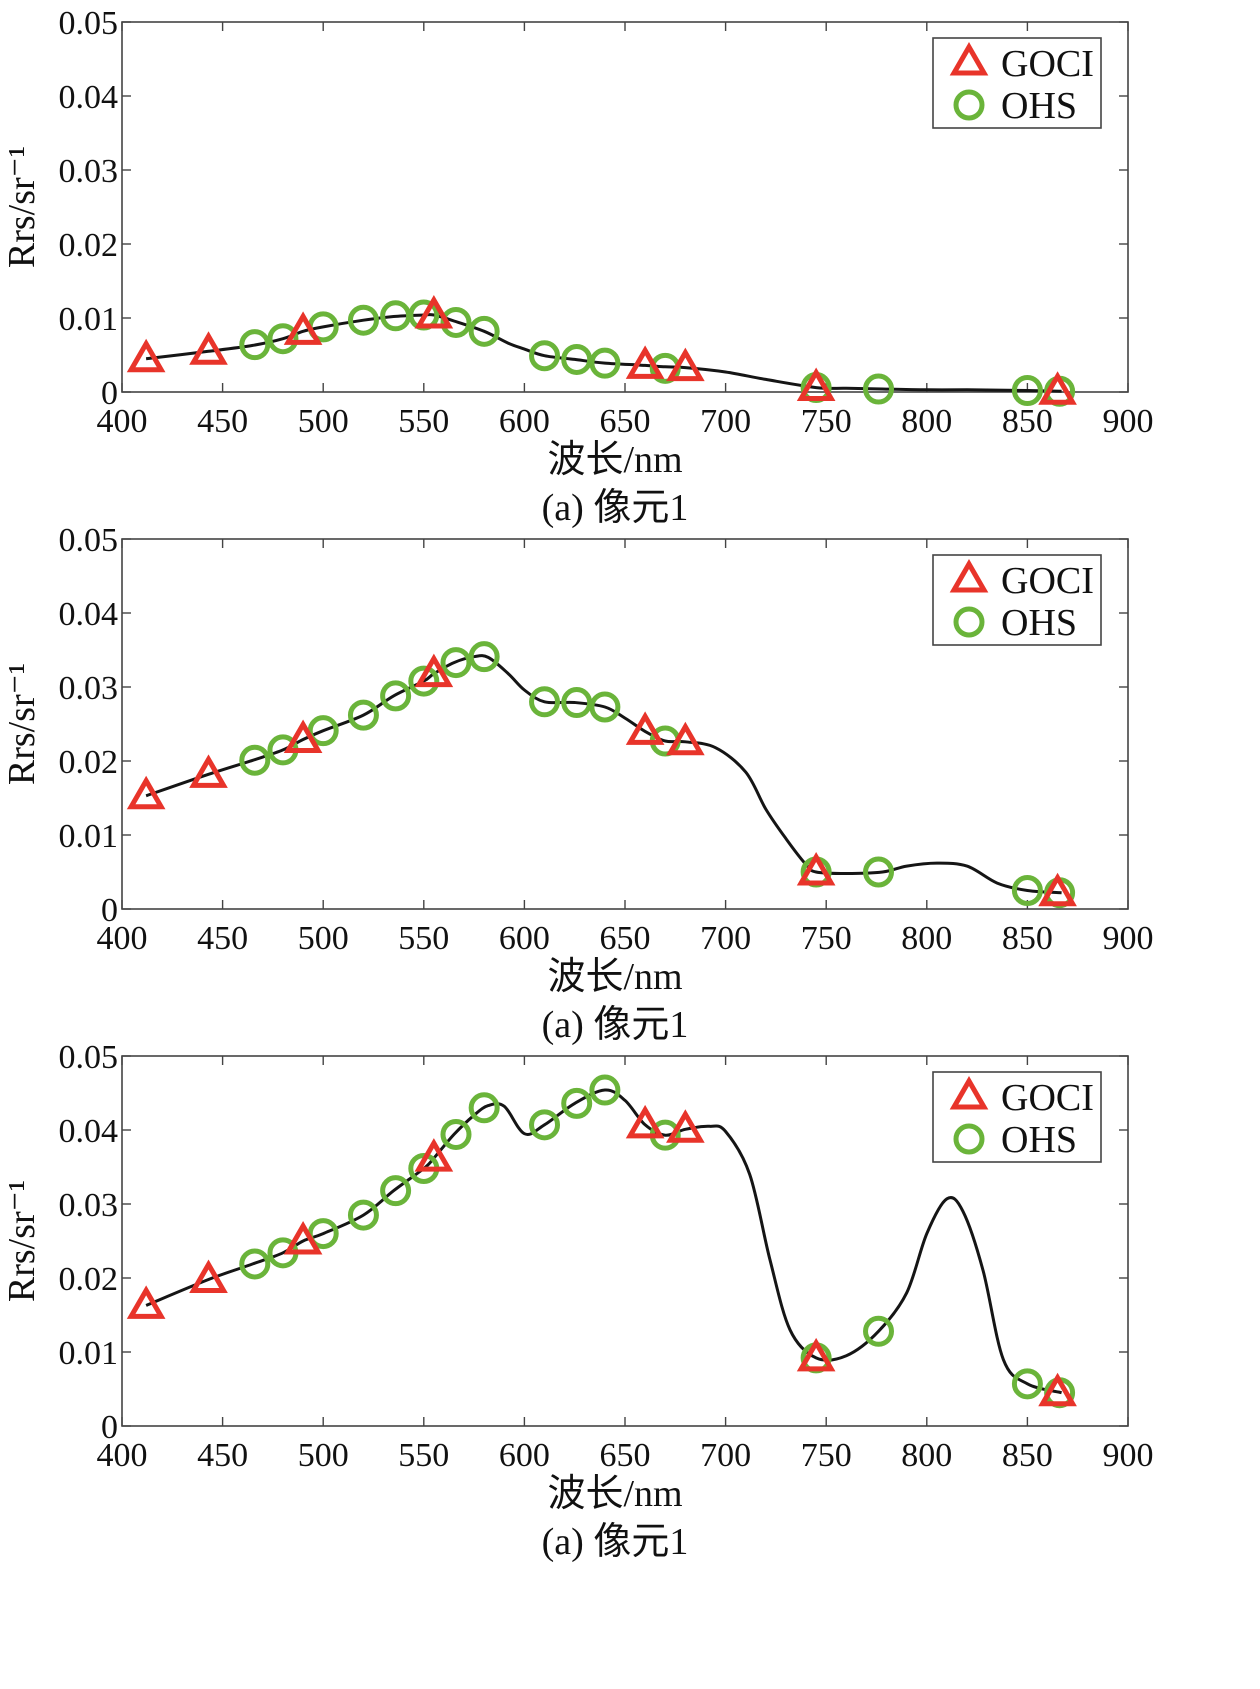  I want to click on legend-goci-symbol, so click(969, 575).